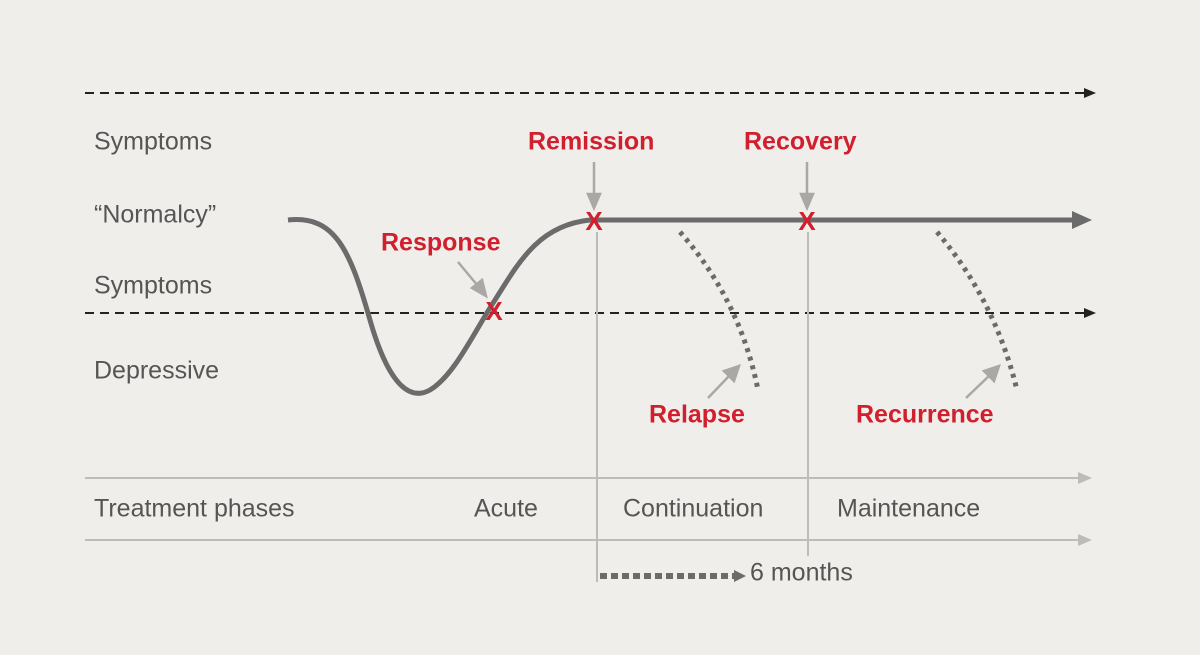  Describe the element at coordinates (156, 371) in the screenshot. I see `level-label: Depressive` at that location.